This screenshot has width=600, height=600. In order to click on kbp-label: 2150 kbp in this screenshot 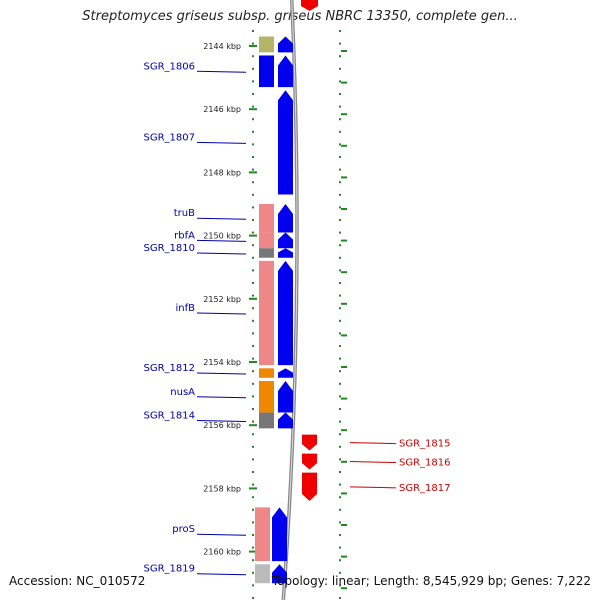, I will do `click(222, 236)`.